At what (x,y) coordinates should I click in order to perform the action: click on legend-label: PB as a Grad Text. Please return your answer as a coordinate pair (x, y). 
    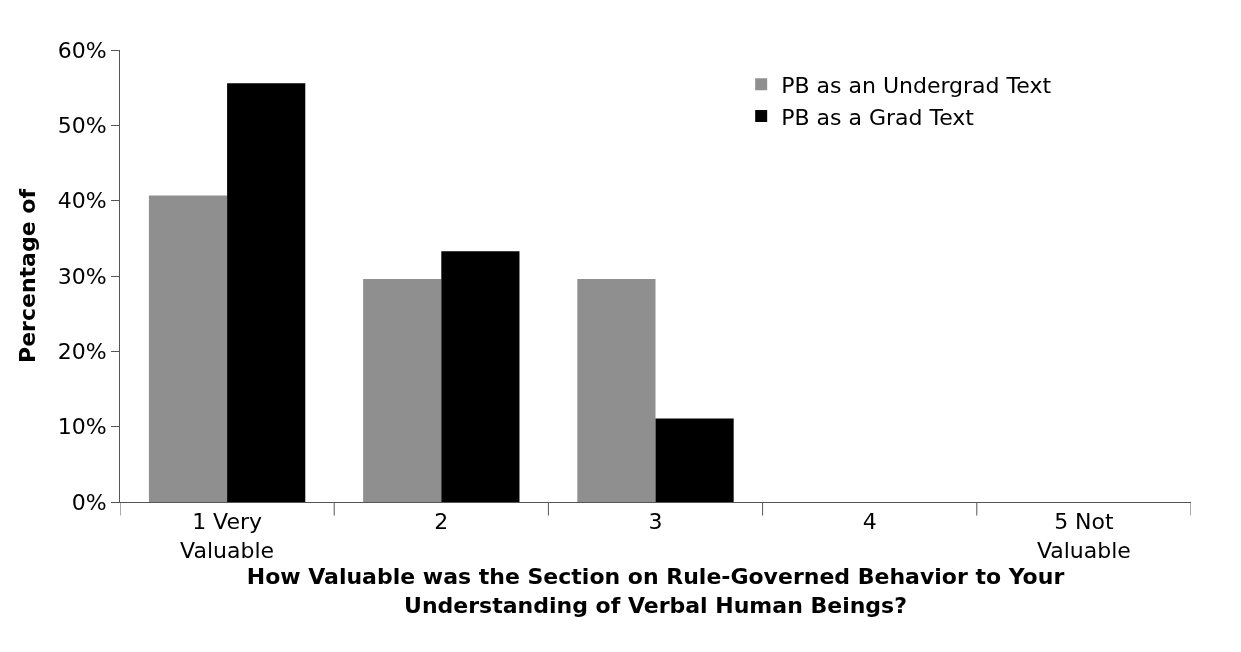
    Looking at the image, I should click on (878, 117).